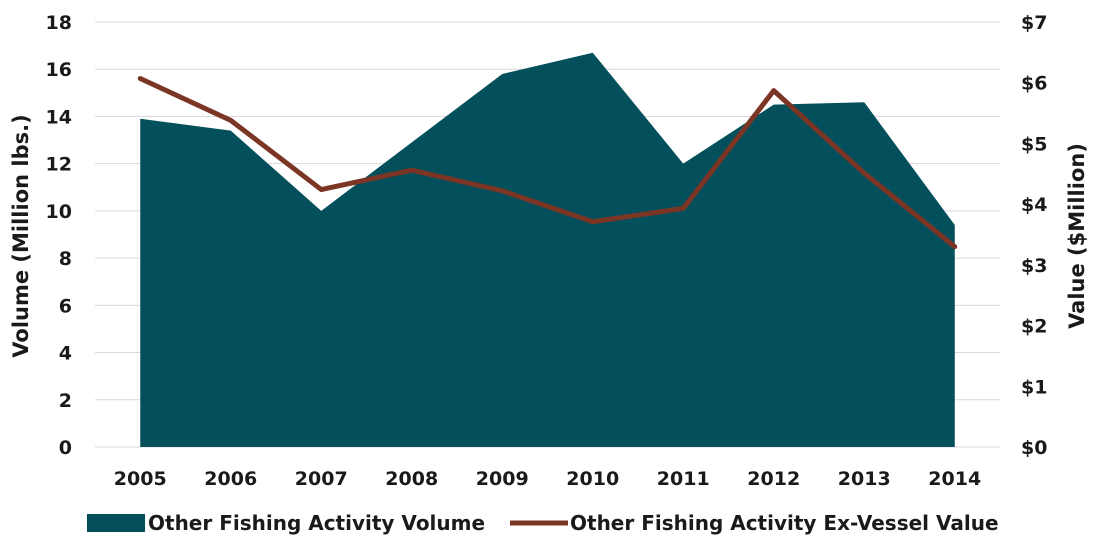 This screenshot has width=1094, height=547. What do you see at coordinates (59, 23) in the screenshot?
I see `left-tick-label: 18` at bounding box center [59, 23].